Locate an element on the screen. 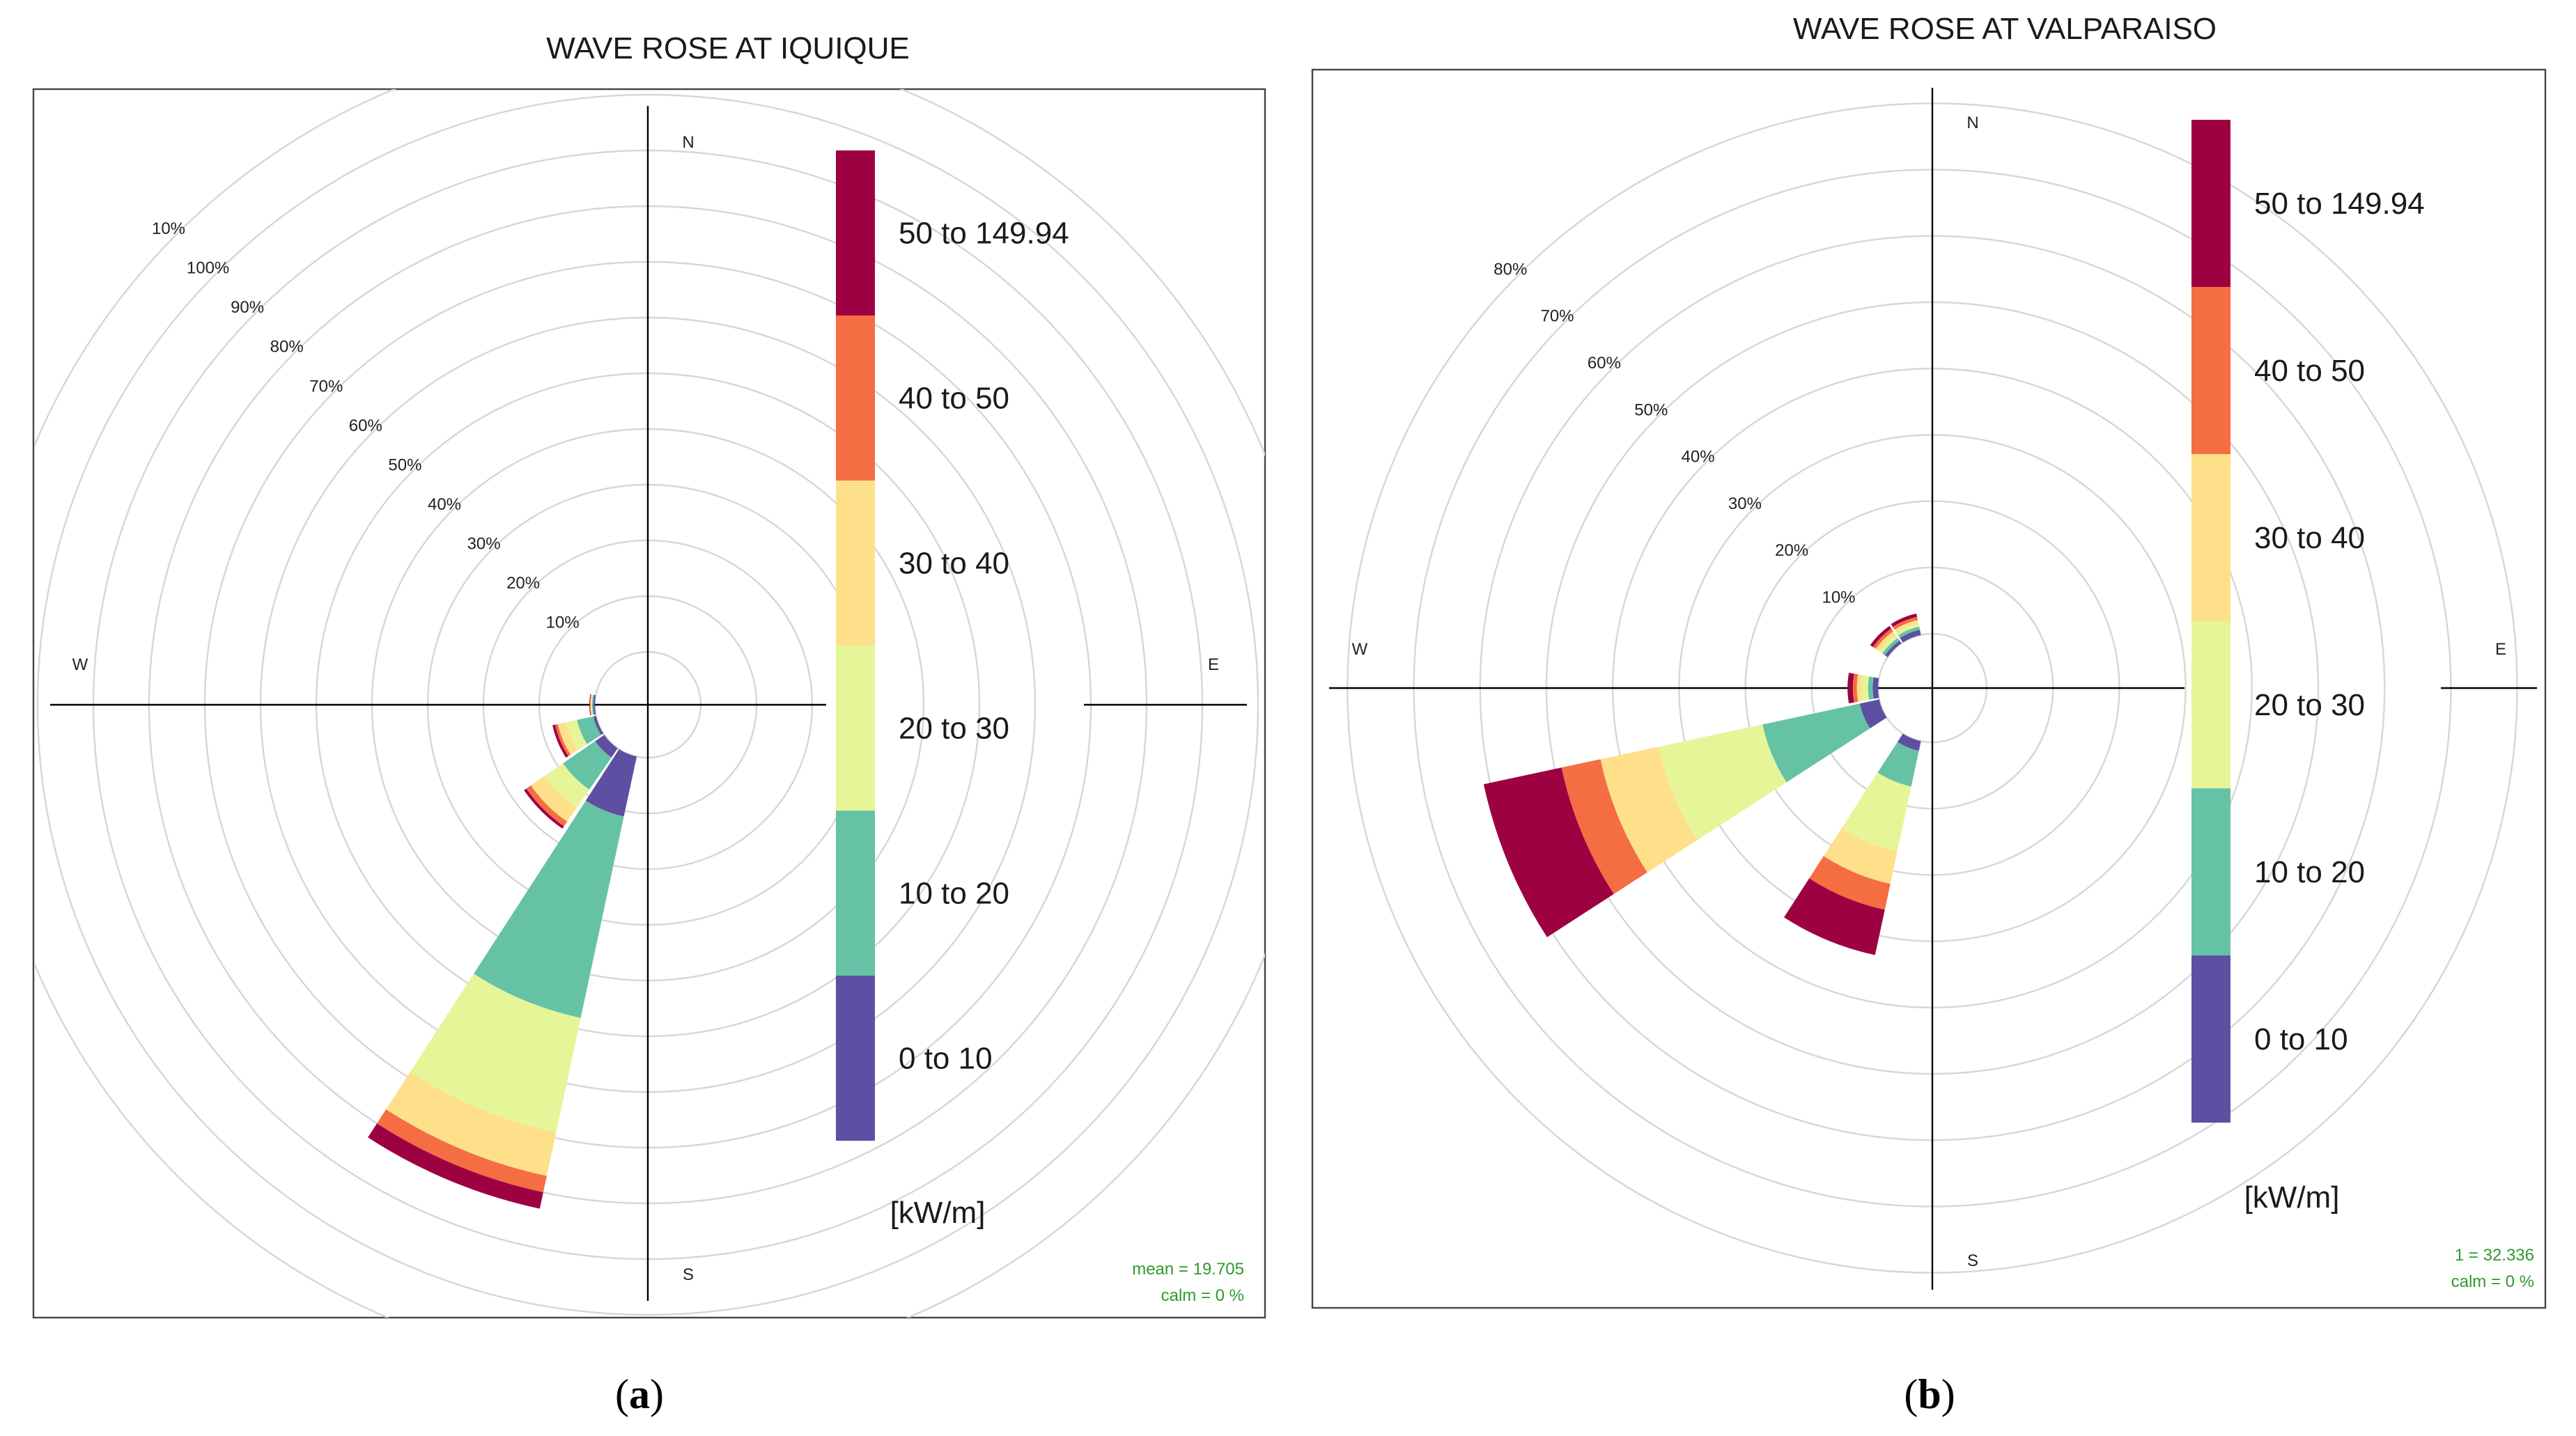 This screenshot has height=1436, width=2576. ring-label: 30% is located at coordinates (1745, 503).